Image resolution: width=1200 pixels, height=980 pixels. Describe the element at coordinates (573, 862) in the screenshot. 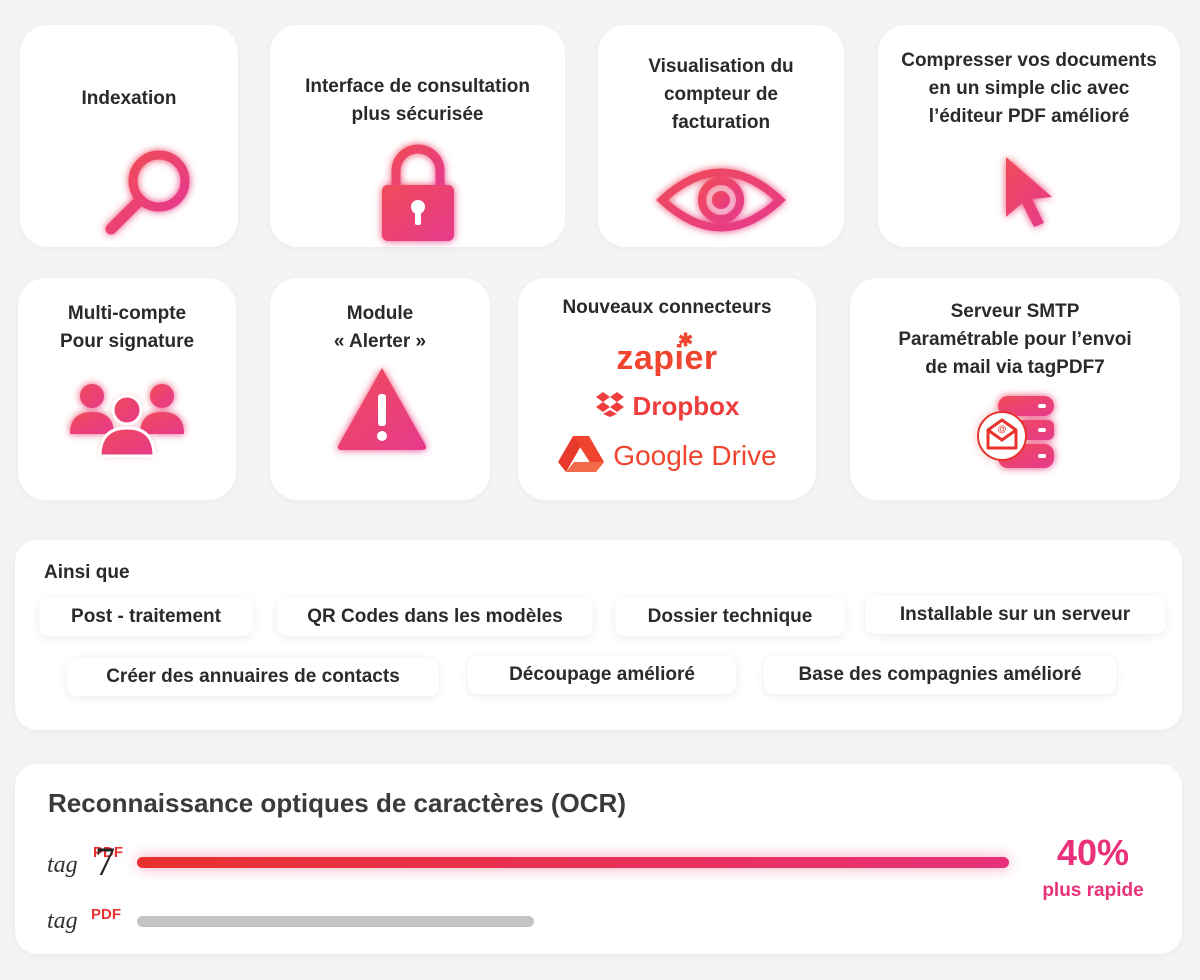

I see `ocr-bar-tagpdf7` at that location.